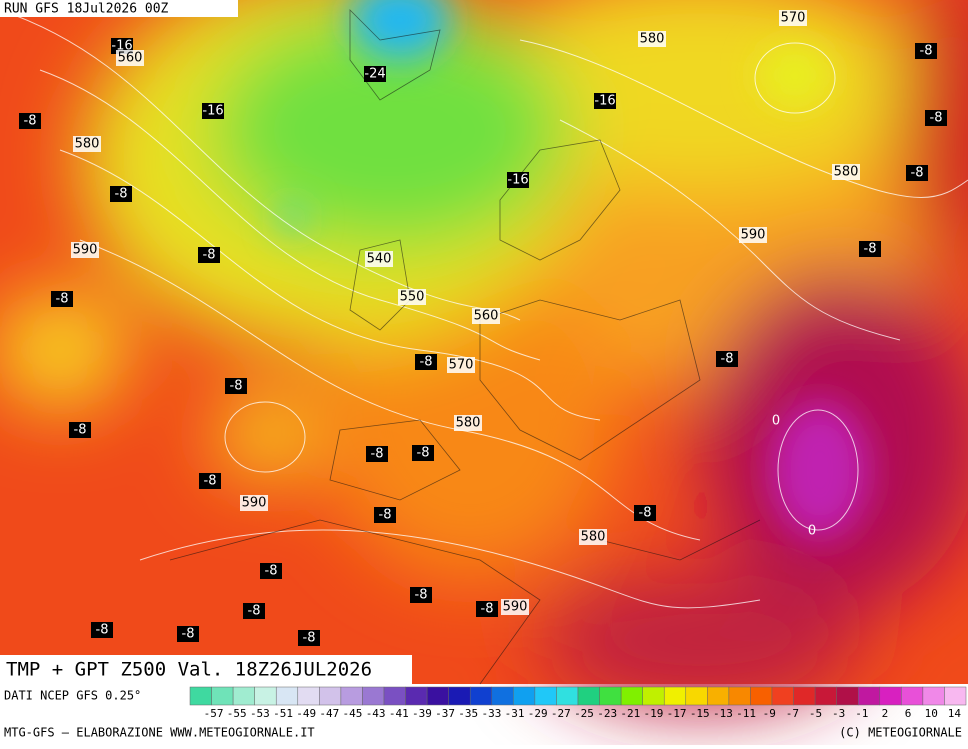  I want to click on contour-label: 550, so click(412, 297).